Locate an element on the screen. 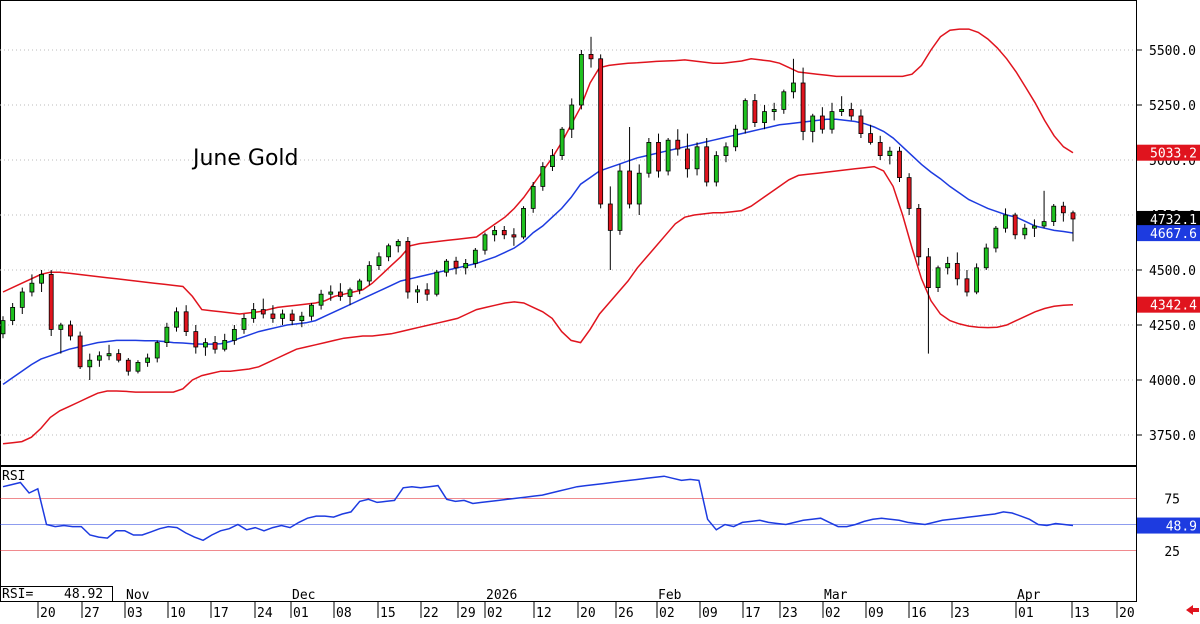 The width and height of the screenshot is (1200, 624). month-label: 2026 is located at coordinates (501, 595).